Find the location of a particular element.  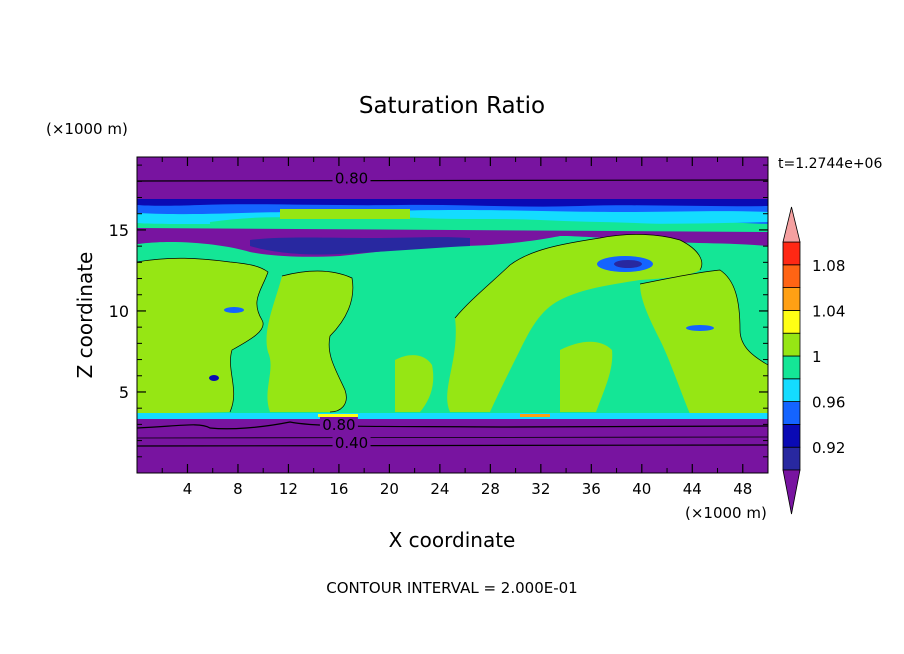

y-tick-label: 5 is located at coordinates (124, 392).